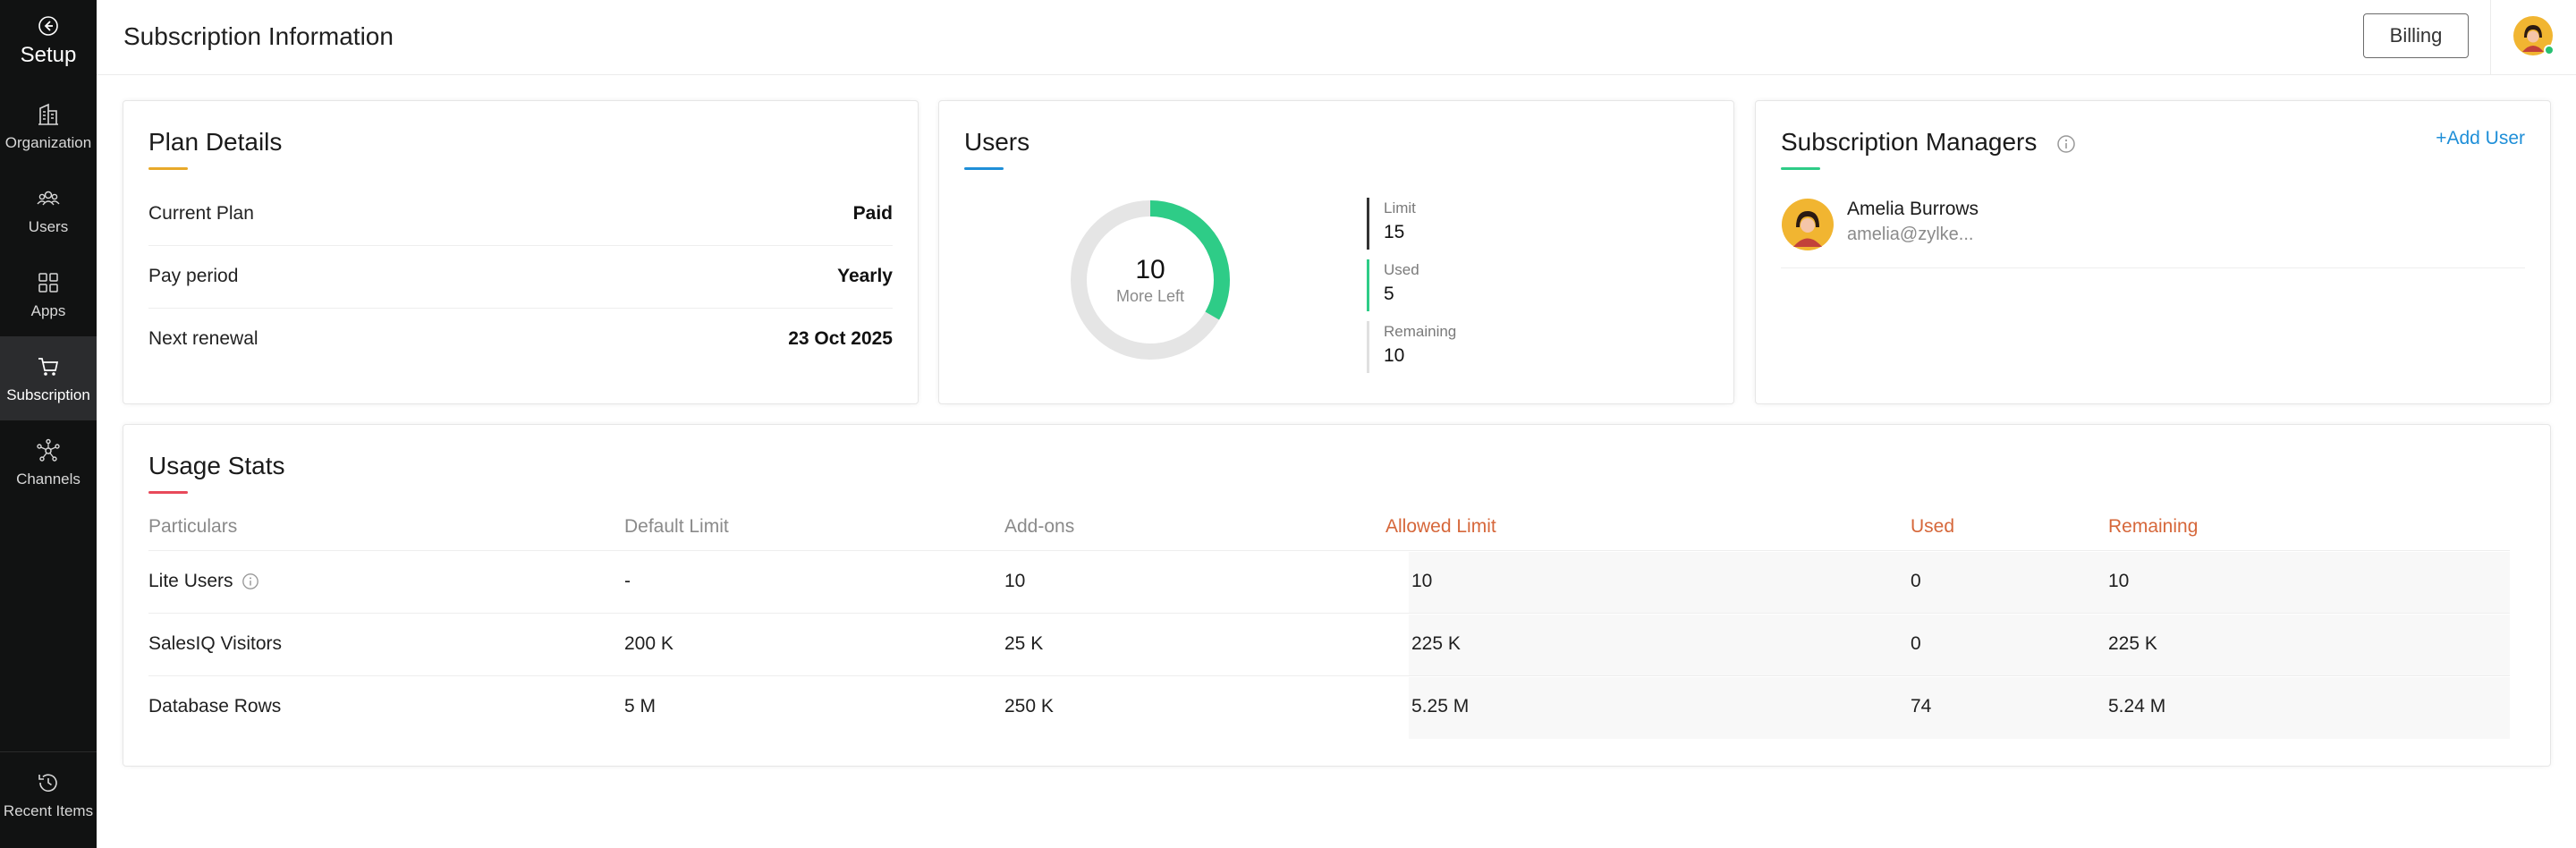 The width and height of the screenshot is (2576, 848). What do you see at coordinates (1420, 331) in the screenshot?
I see `stat-label: Remaining` at bounding box center [1420, 331].